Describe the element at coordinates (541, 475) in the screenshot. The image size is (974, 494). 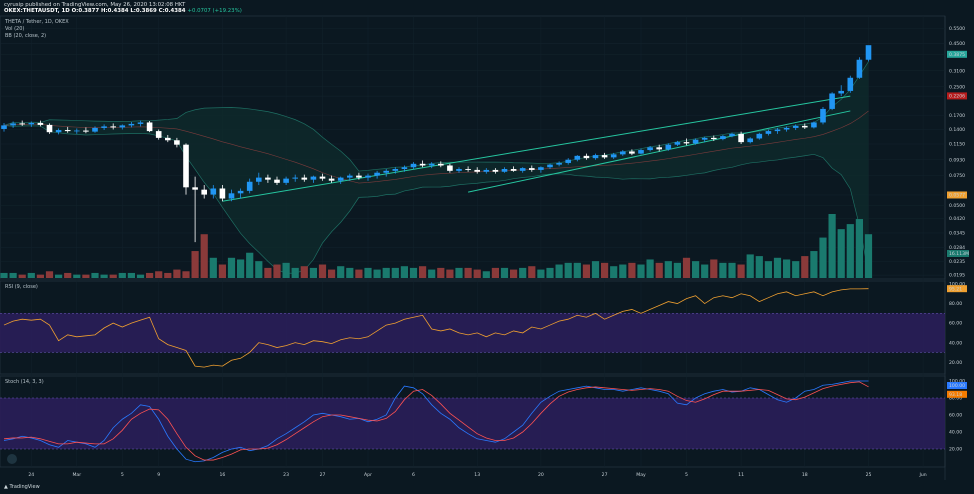
I see `x-tick-label: 20` at that location.